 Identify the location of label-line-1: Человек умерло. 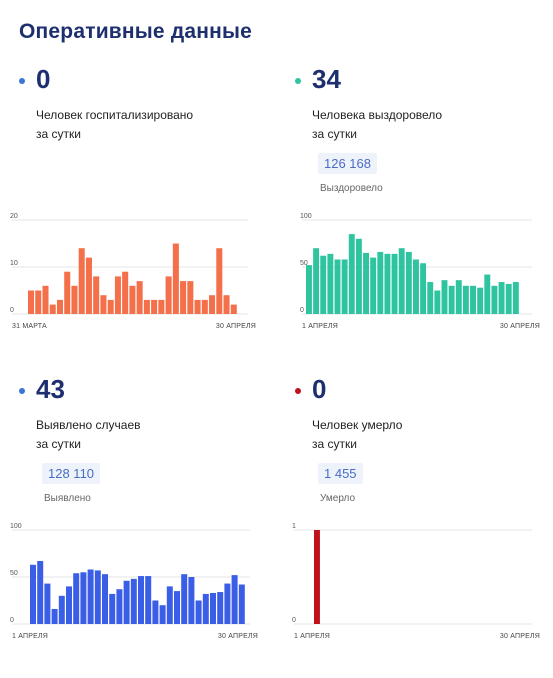
(357, 425).